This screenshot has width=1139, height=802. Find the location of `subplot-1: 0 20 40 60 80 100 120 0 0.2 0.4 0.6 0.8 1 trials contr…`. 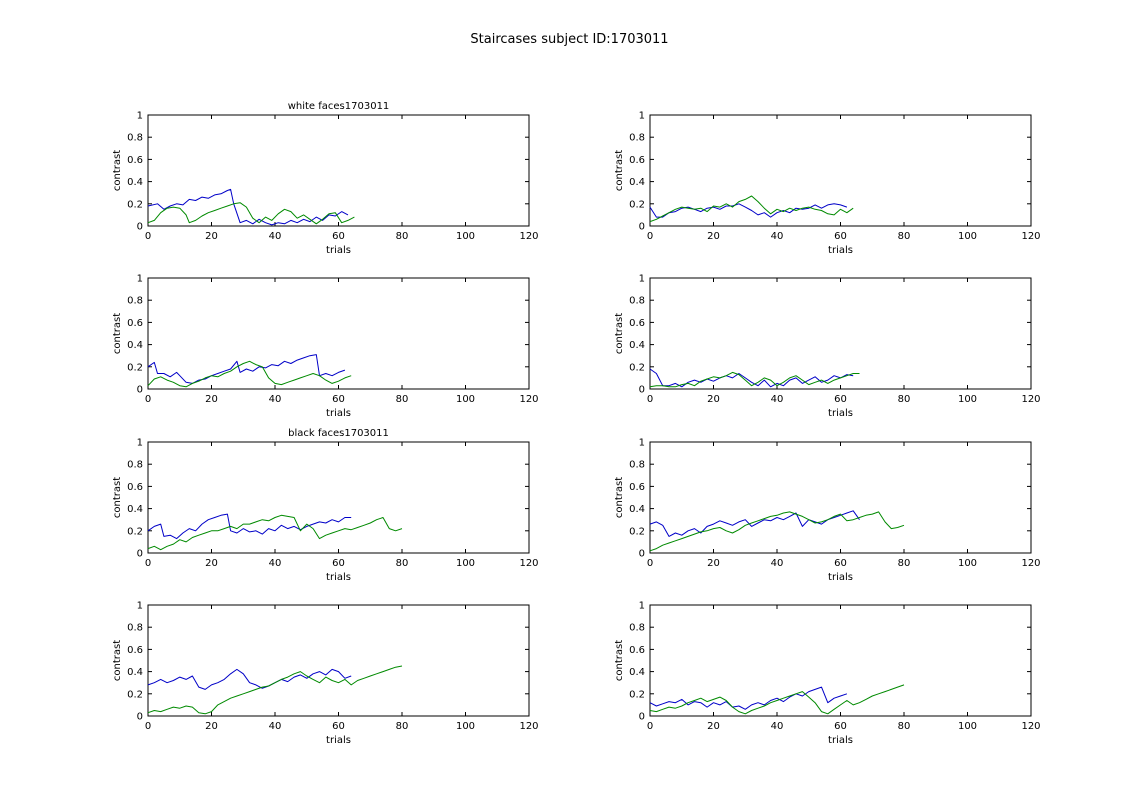

subplot-1: 0 20 40 60 80 100 120 0 0.2 0.4 0.6 0.8 1 trials contr… is located at coordinates (325, 178).